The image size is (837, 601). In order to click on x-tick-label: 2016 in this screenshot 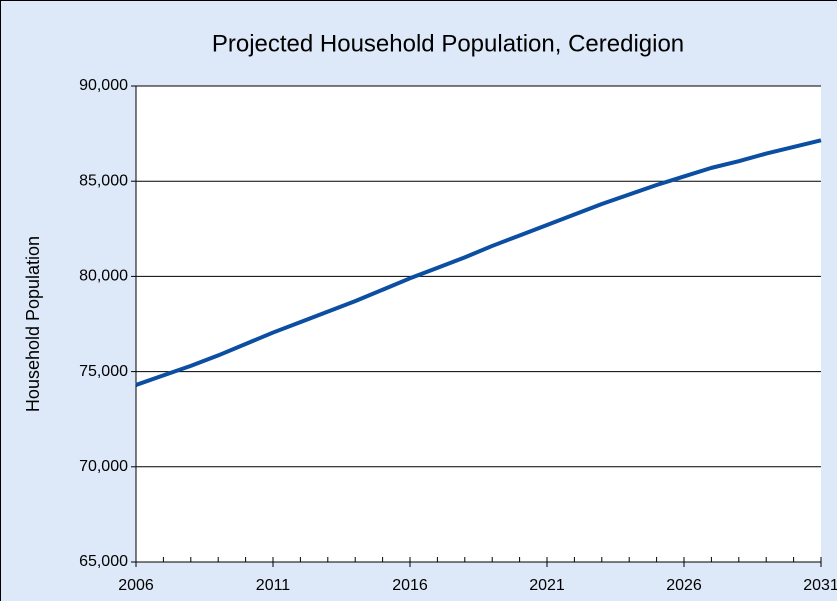, I will do `click(410, 585)`.